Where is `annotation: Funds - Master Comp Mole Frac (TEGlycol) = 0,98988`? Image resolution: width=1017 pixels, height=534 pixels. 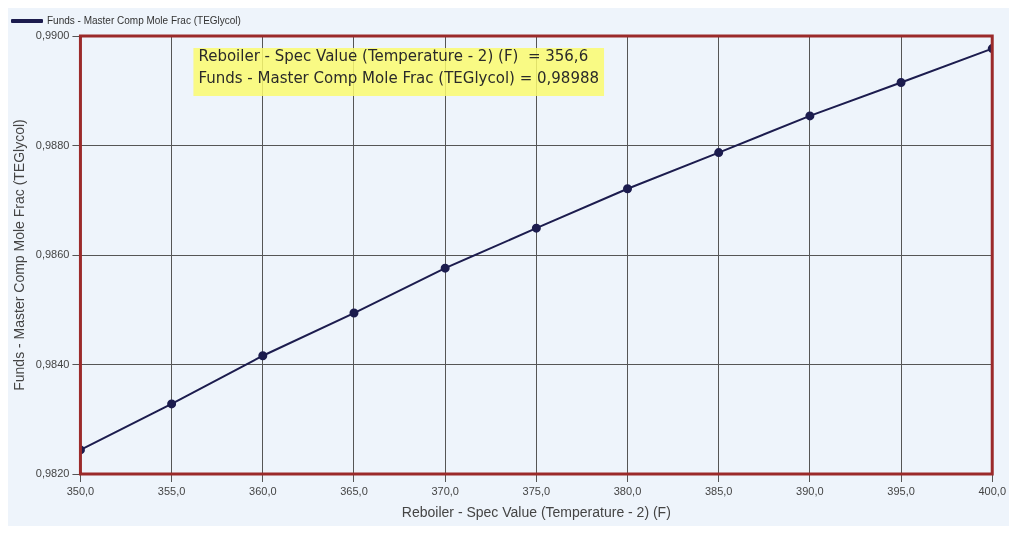
annotation: Funds - Master Comp Mole Frac (TEGlycol) = 0,98988 is located at coordinates (399, 78).